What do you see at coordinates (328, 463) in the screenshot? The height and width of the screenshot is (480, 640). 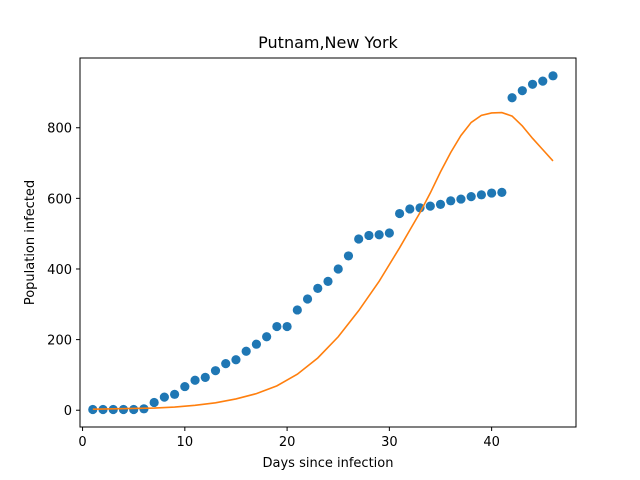 I see `x-axis-label: Days since infection` at bounding box center [328, 463].